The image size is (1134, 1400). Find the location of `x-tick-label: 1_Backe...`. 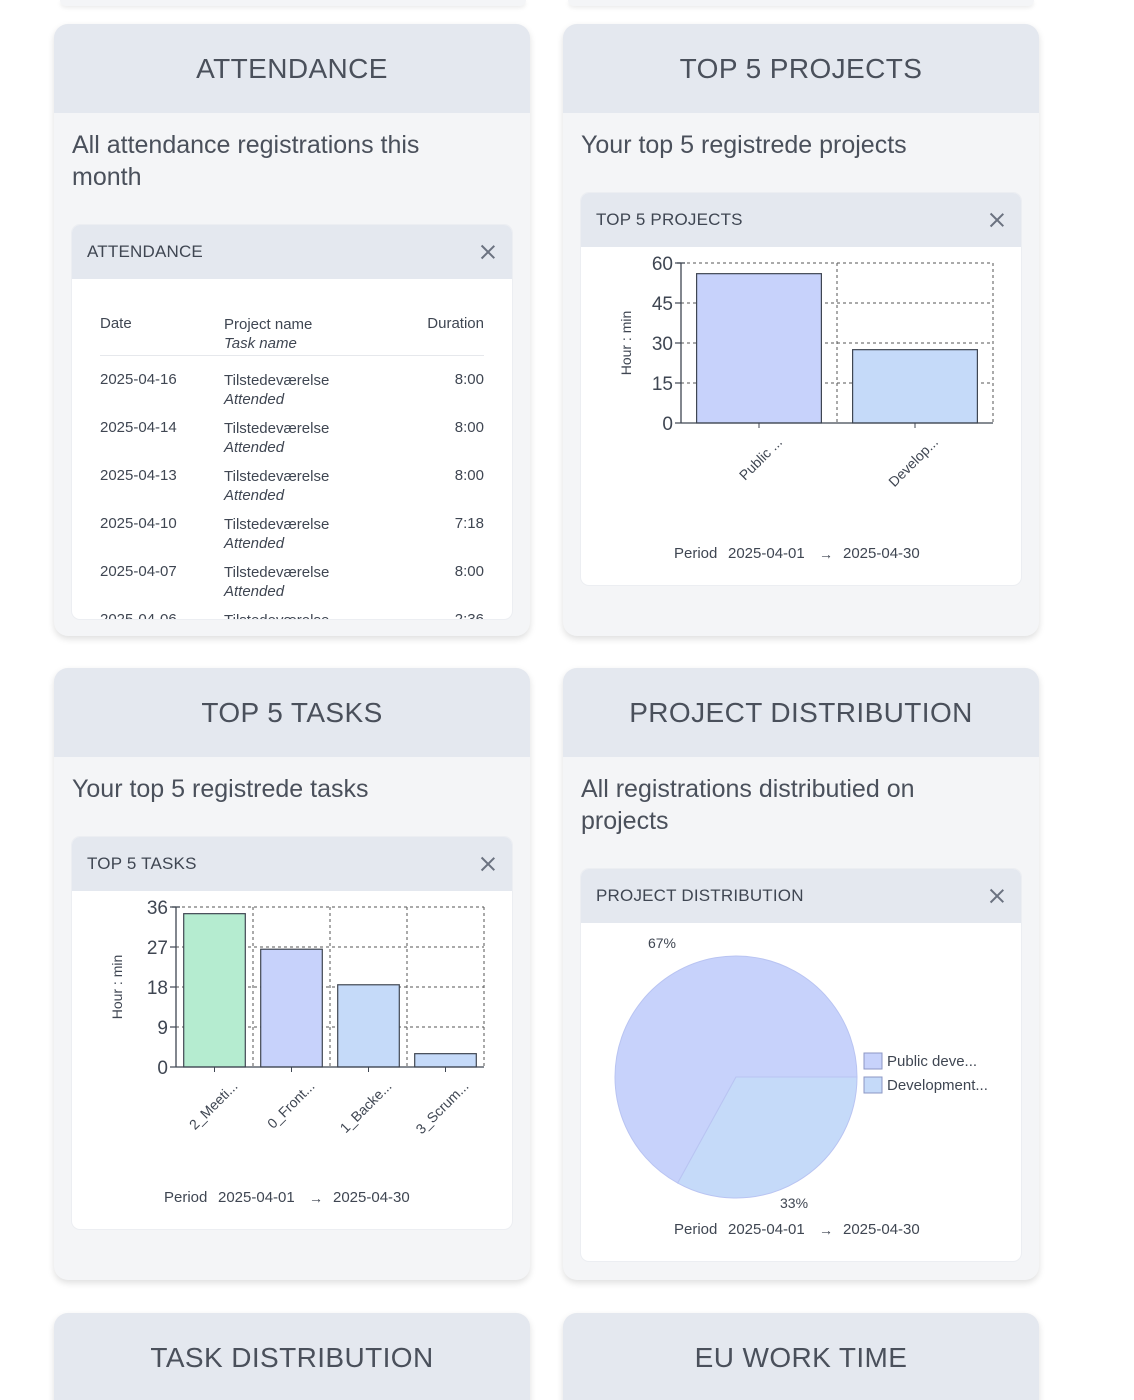

x-tick-label: 1_Backe... is located at coordinates (366, 1107).